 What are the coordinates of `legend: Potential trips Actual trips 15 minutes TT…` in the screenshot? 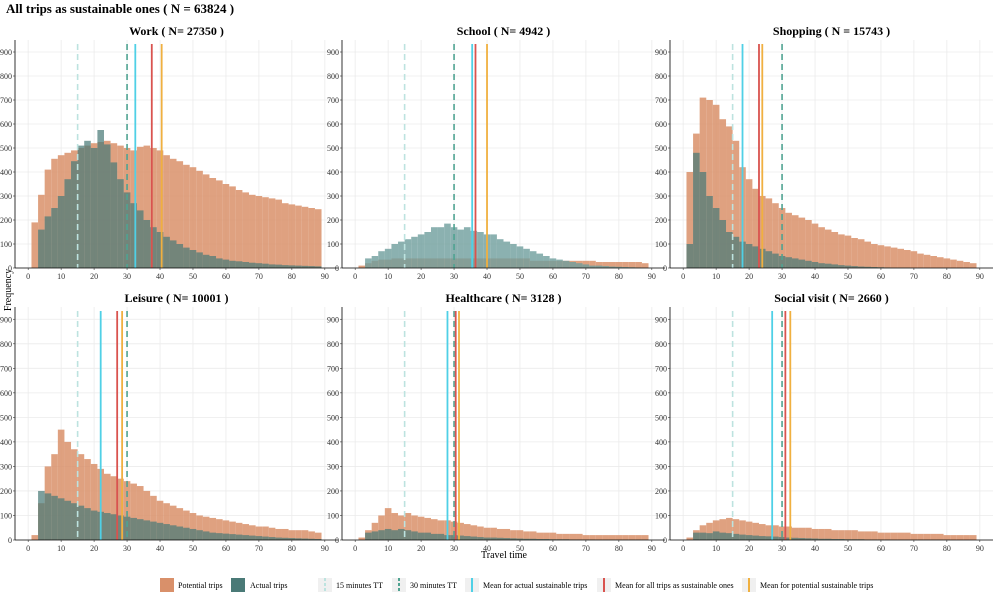 It's located at (516, 585).